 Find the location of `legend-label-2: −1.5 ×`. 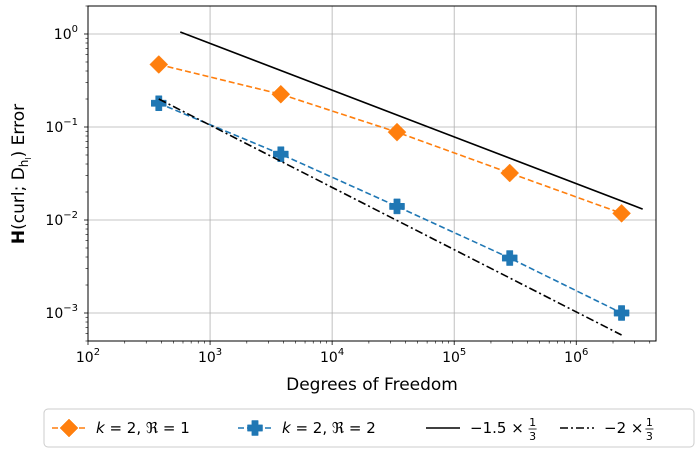

legend-label-2: −1.5 × is located at coordinates (497, 428).